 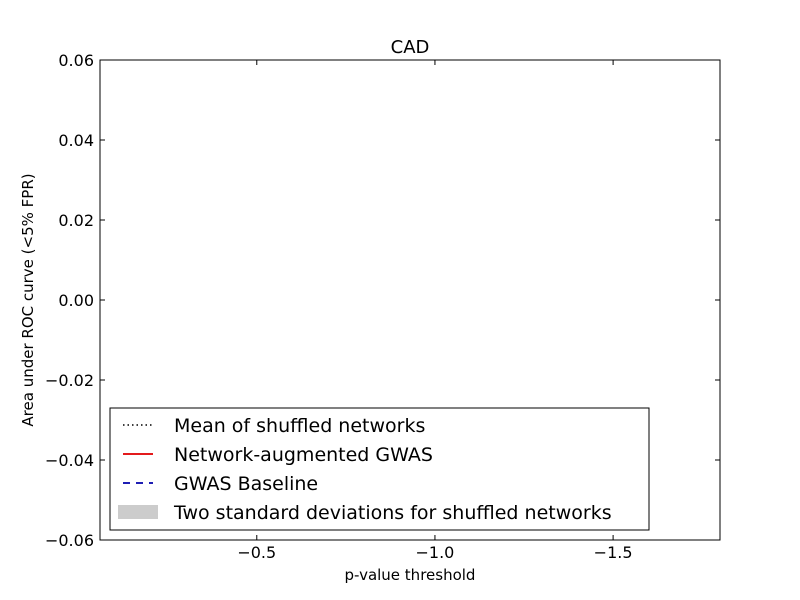 What do you see at coordinates (76, 60) in the screenshot?
I see `y-tick-label: 0.06` at bounding box center [76, 60].